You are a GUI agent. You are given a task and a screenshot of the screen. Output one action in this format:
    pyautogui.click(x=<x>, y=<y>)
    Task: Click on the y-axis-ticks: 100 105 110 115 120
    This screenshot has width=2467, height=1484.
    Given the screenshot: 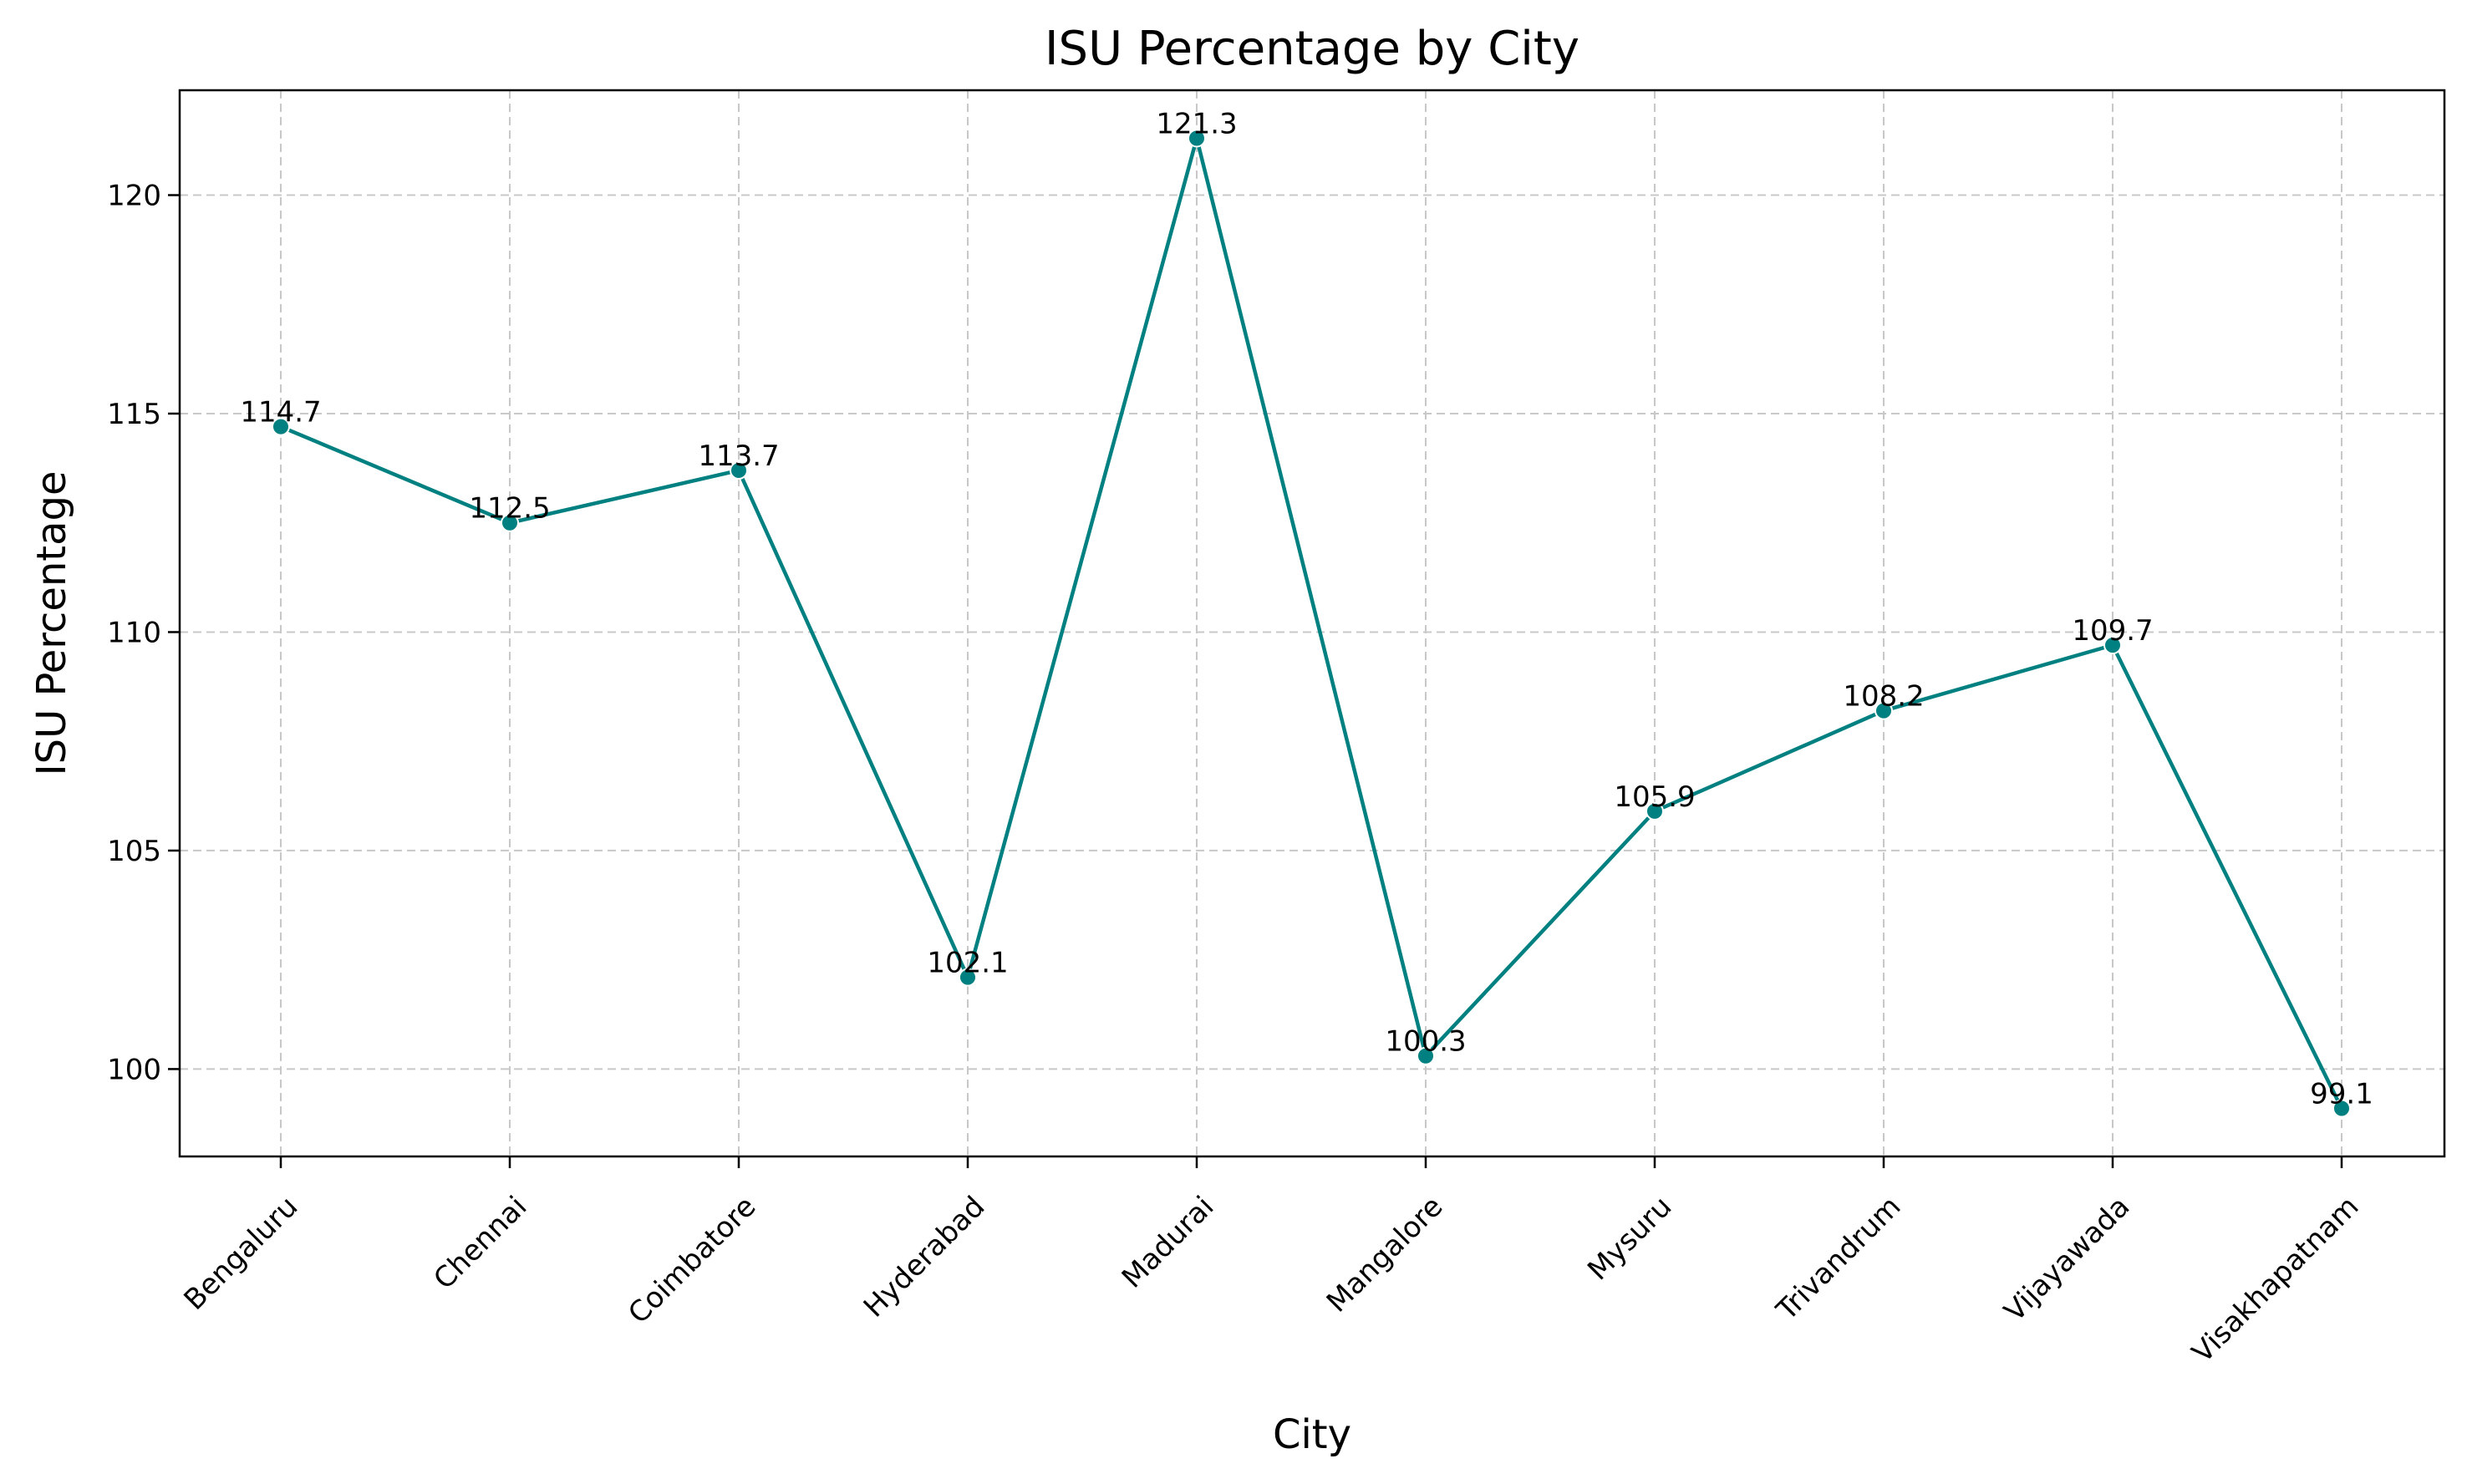 What is the action you would take?
    pyautogui.click(x=143, y=633)
    